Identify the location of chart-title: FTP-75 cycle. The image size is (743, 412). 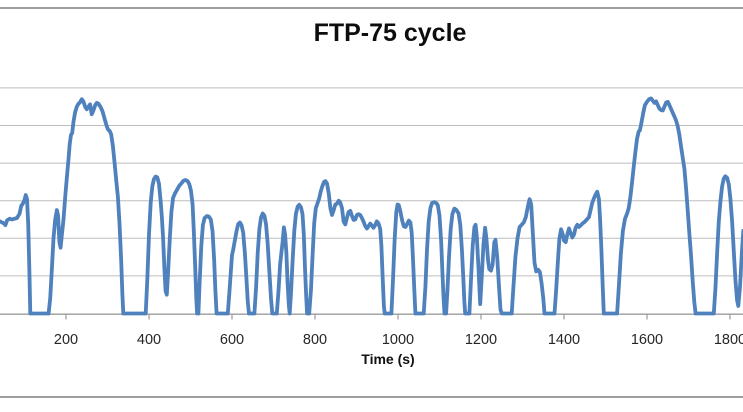
(390, 33).